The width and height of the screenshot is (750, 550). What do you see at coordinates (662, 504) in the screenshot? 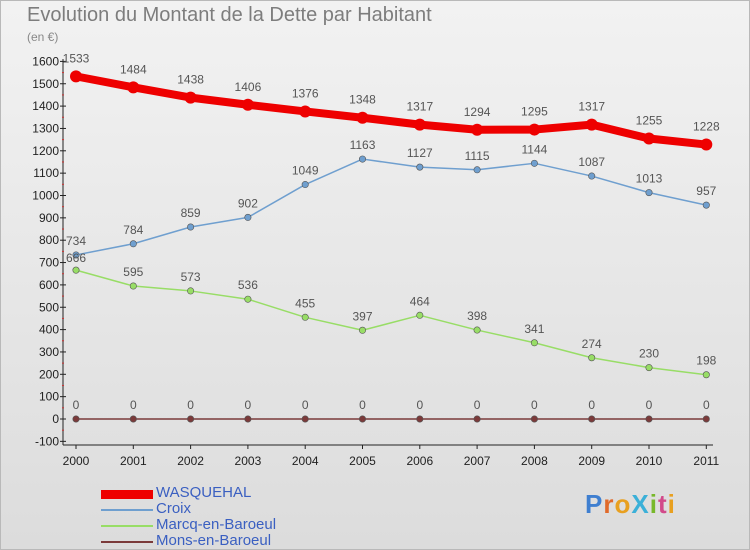
I see `logo-letter: t` at bounding box center [662, 504].